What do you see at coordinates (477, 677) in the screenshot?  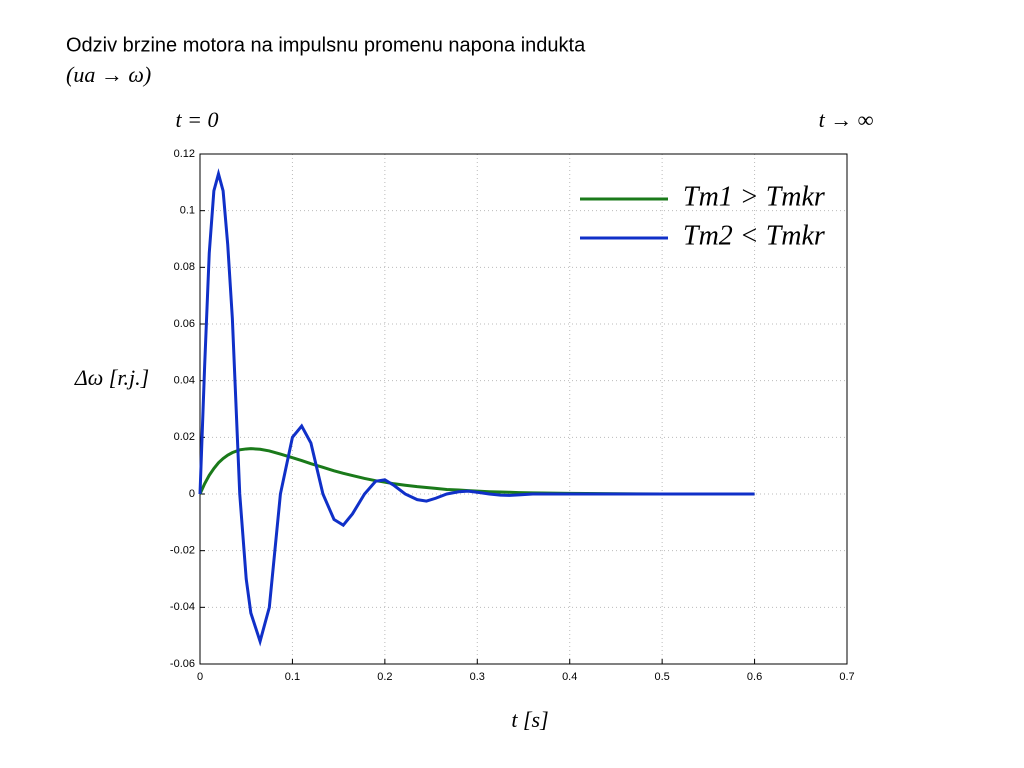 I see `x-tick-label: 0.3` at bounding box center [477, 677].